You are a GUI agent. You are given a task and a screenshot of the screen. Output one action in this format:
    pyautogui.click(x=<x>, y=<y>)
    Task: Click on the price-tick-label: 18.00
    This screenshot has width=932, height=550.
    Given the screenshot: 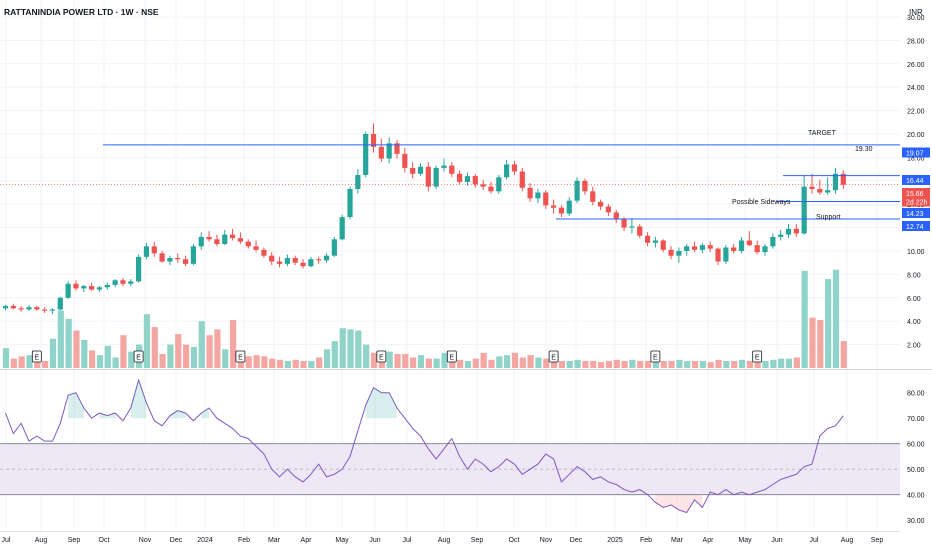 What is the action you would take?
    pyautogui.click(x=916, y=158)
    